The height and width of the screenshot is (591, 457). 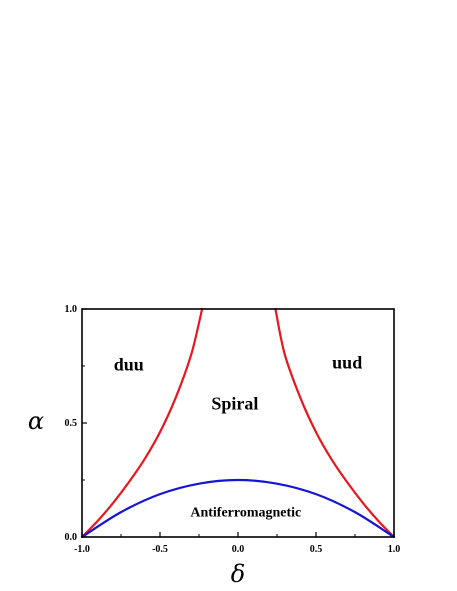 I want to click on region-label: Spiral, so click(x=234, y=403).